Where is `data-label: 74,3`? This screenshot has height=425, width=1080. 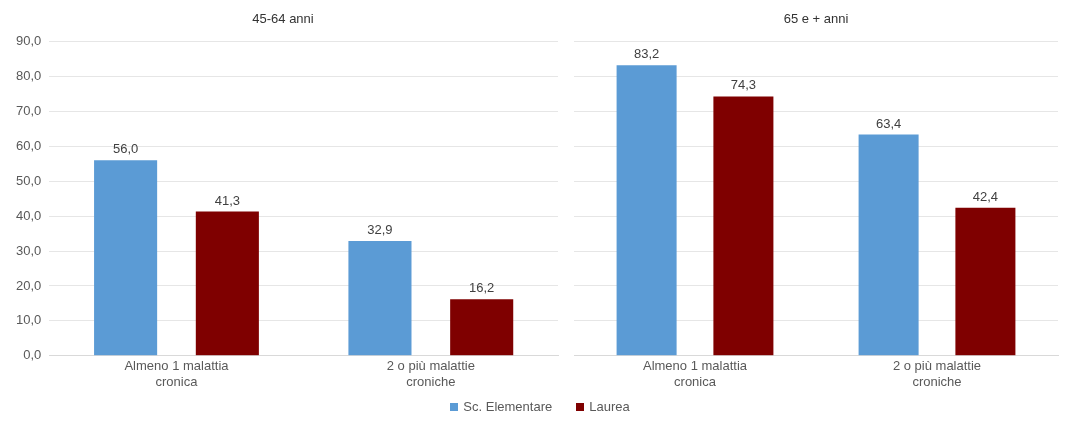
data-label: 74,3 is located at coordinates (743, 85).